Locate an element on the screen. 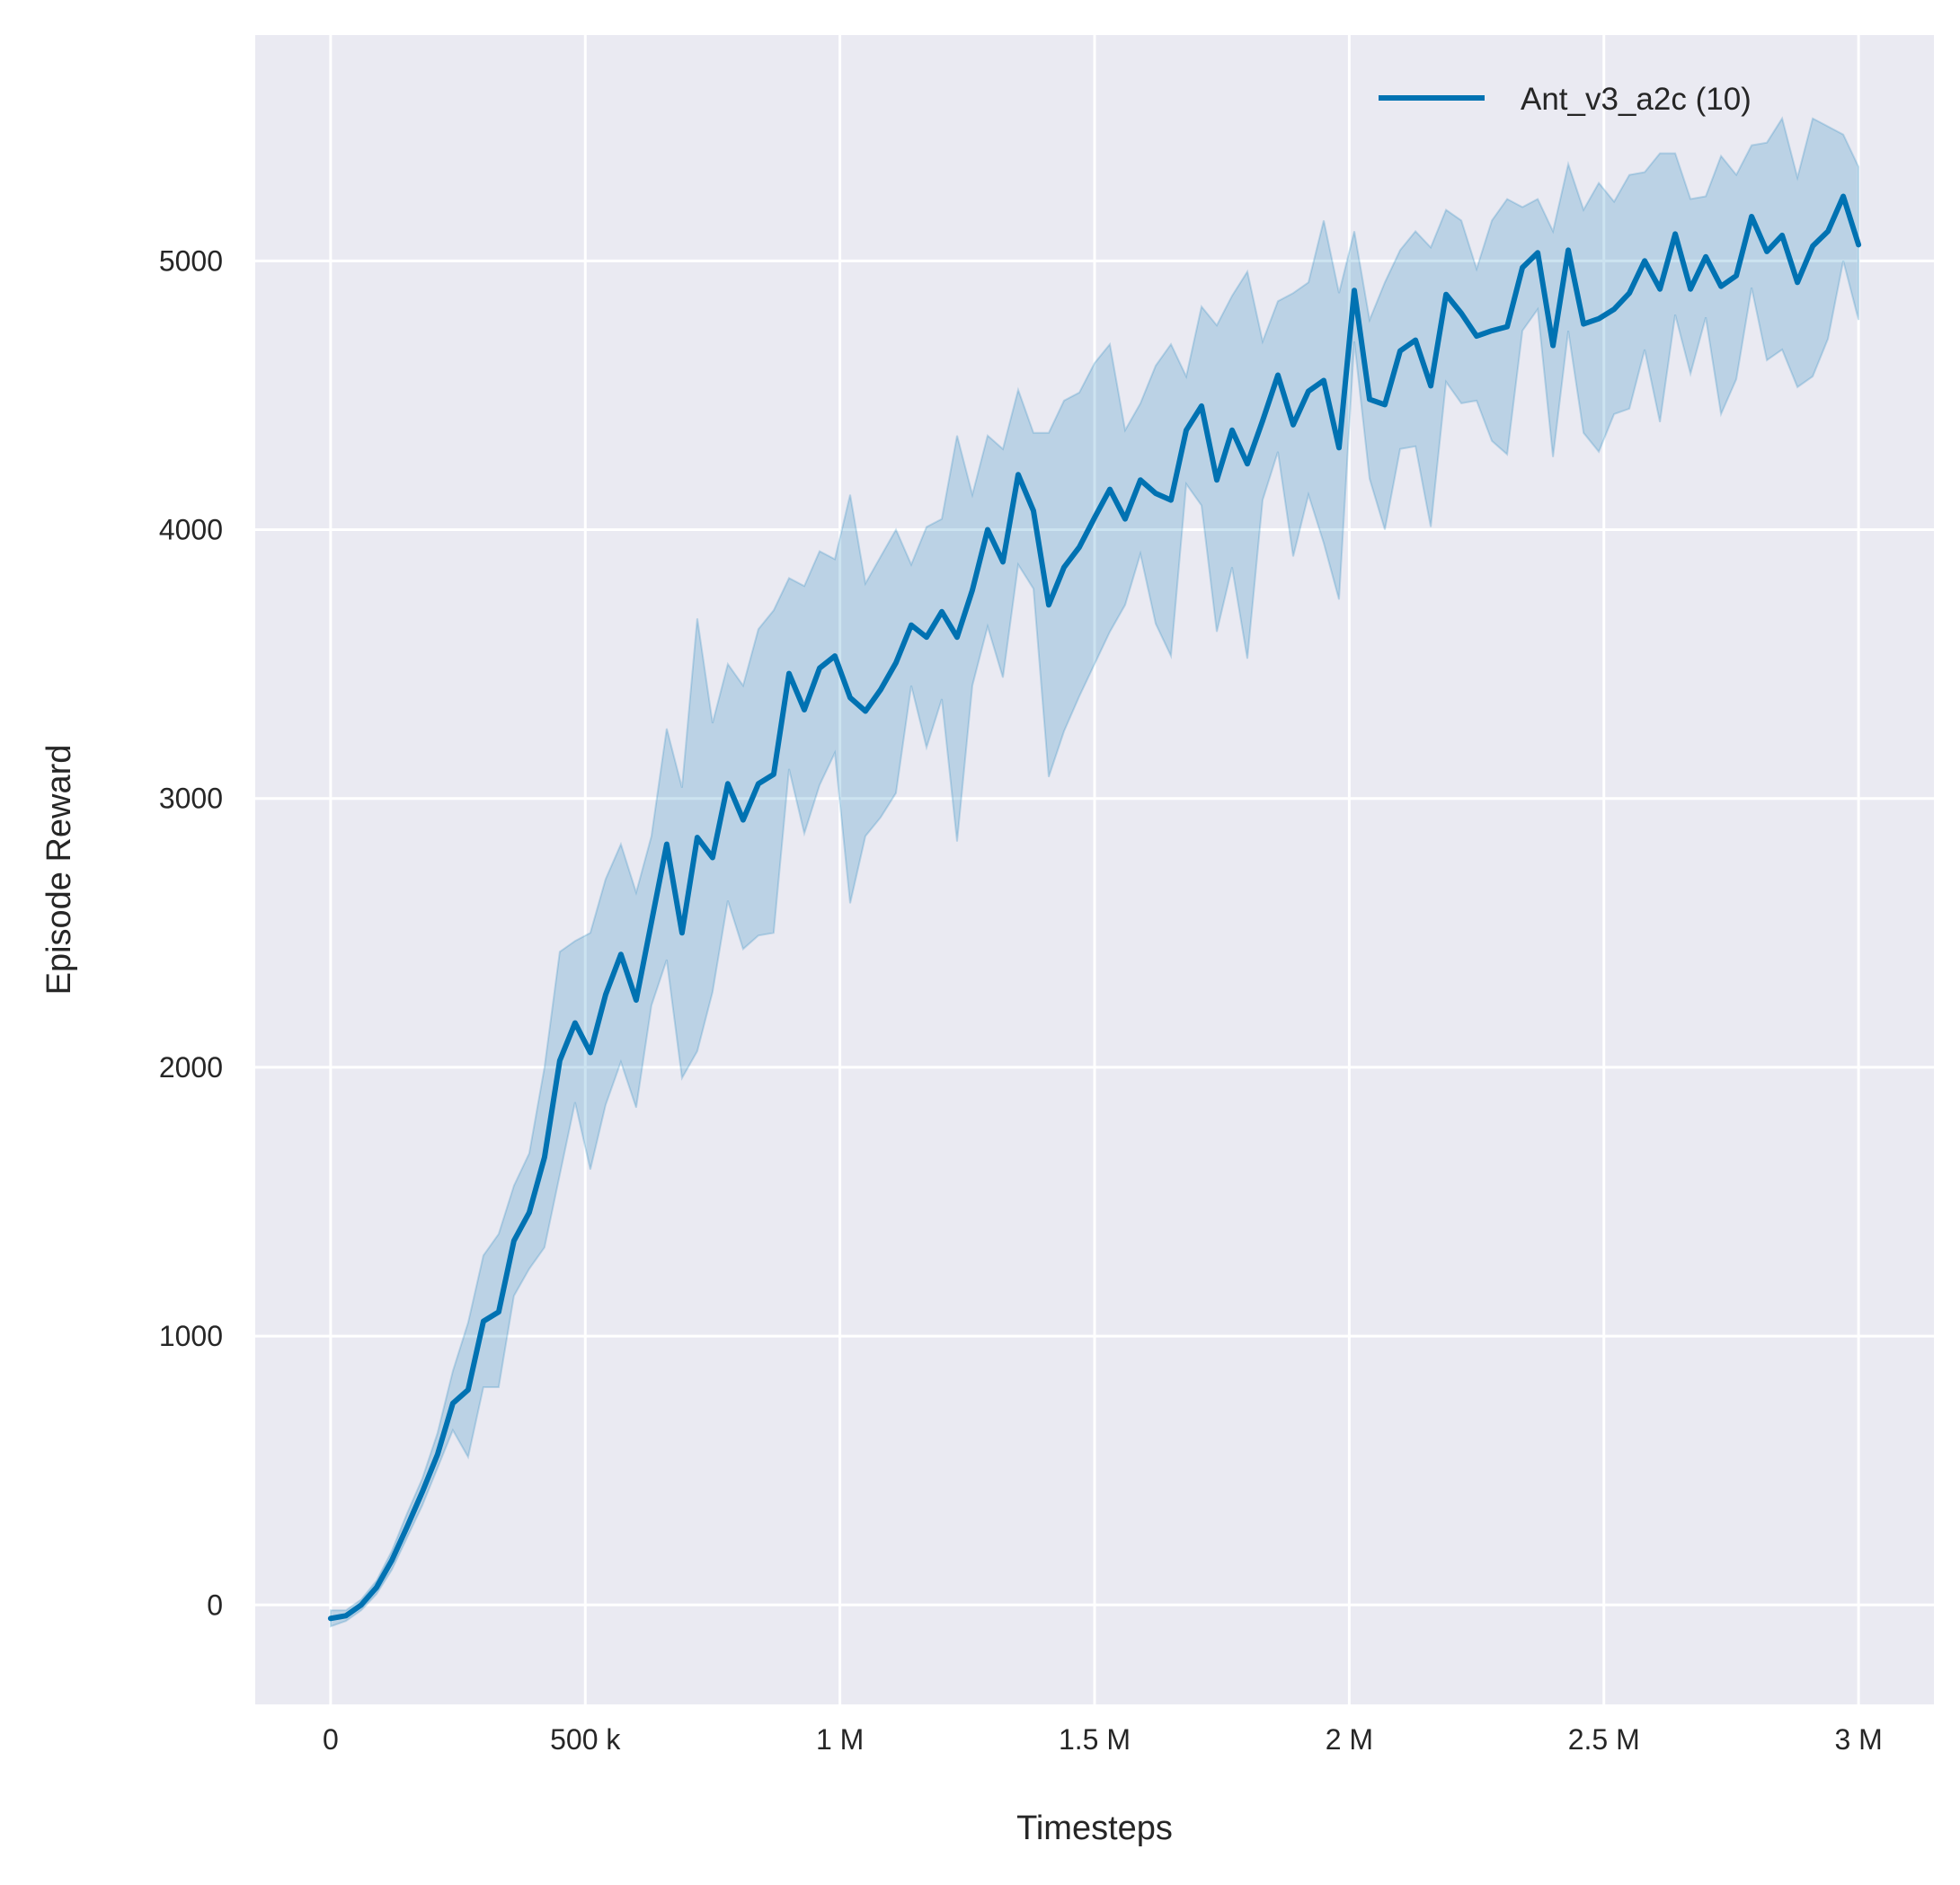 This screenshot has width=1960, height=1885. x-tick-label: 3 M is located at coordinates (1858, 1739).